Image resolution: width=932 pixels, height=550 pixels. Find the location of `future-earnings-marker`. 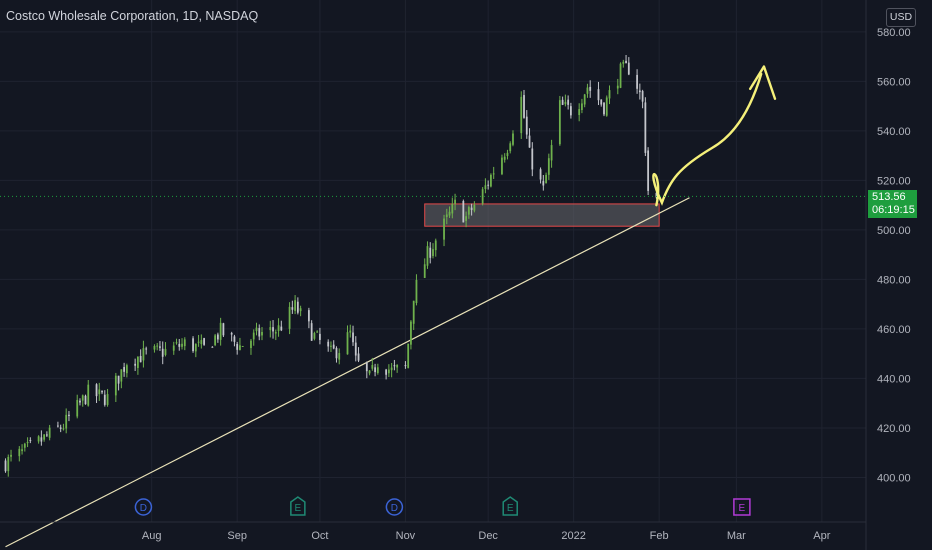

future-earnings-marker is located at coordinates (742, 507).